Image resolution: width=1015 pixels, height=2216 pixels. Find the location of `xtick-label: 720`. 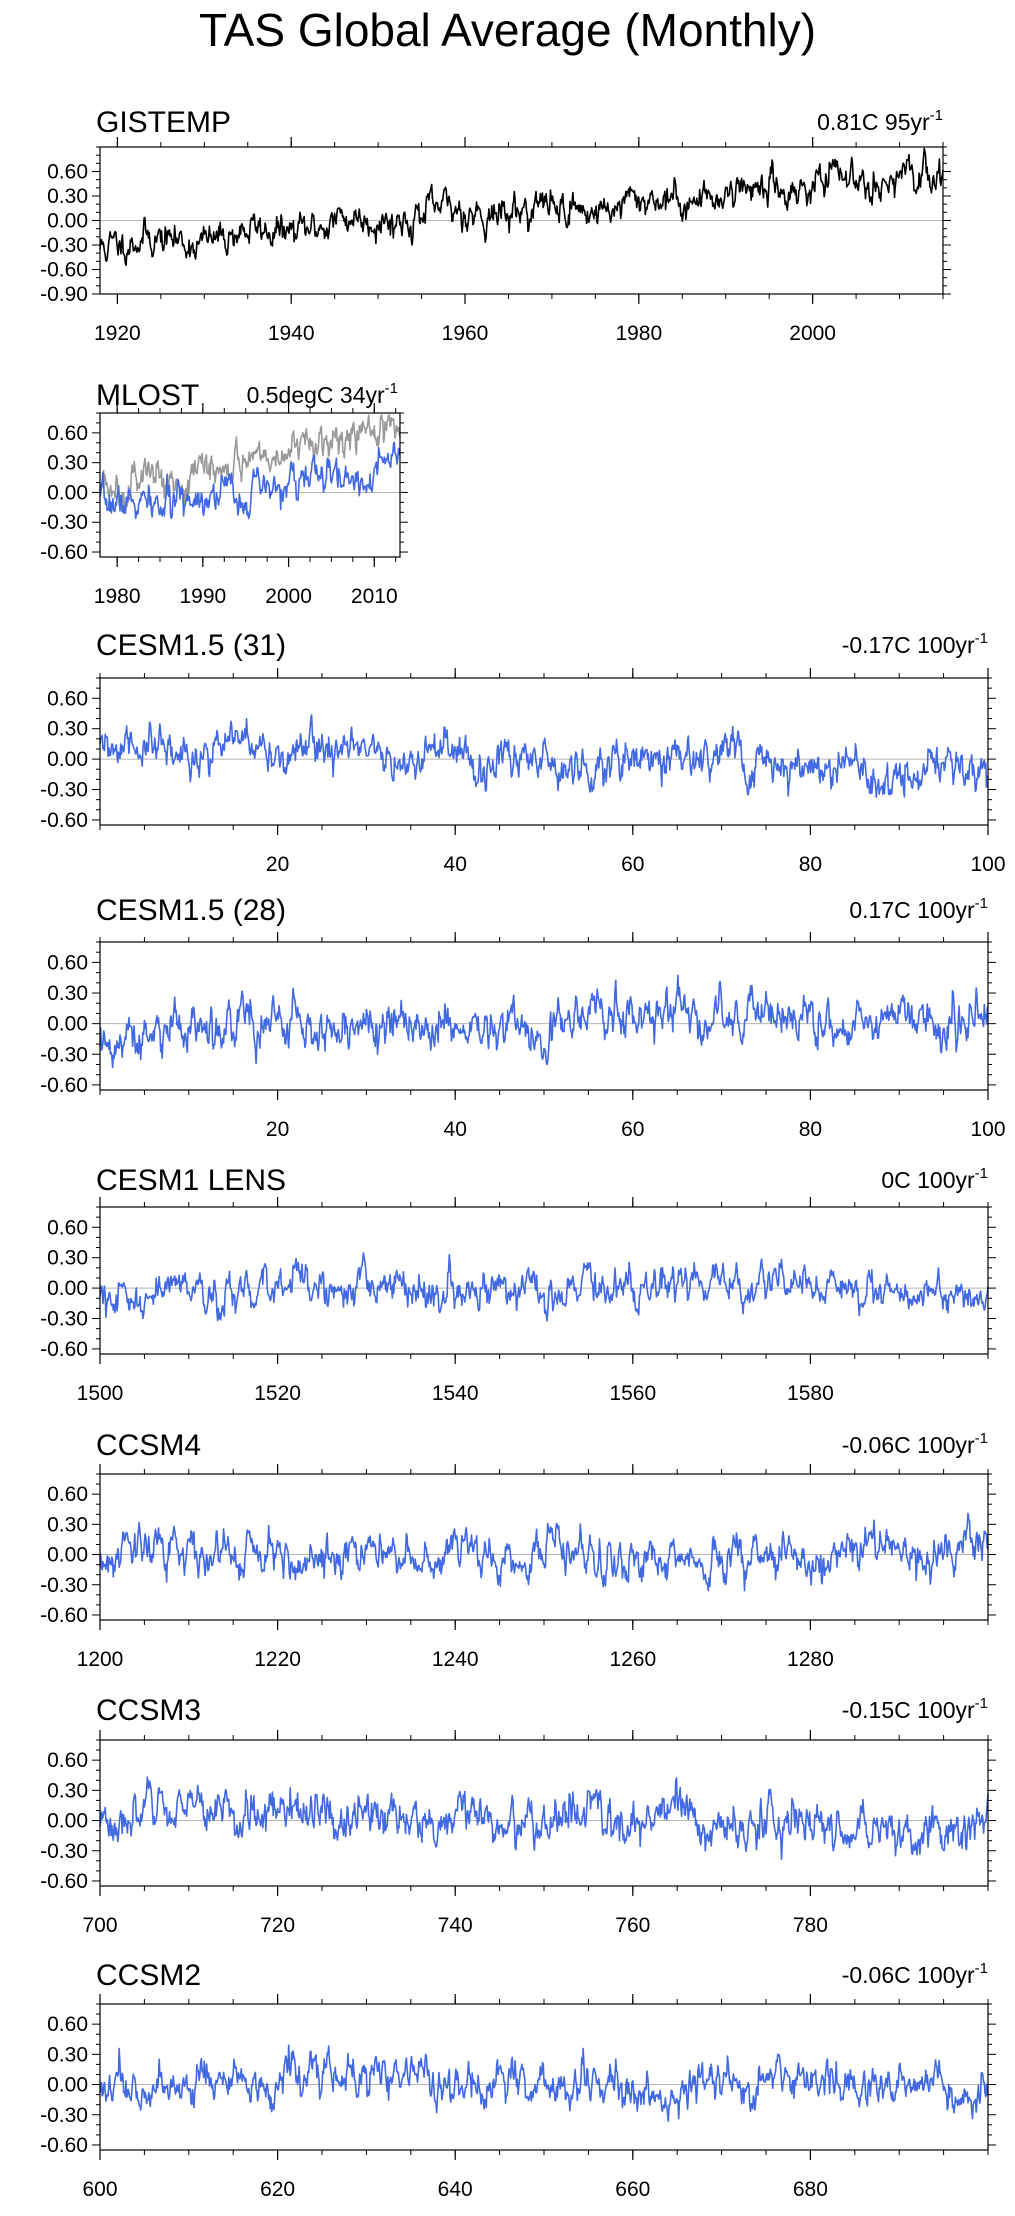

xtick-label: 720 is located at coordinates (277, 1925).